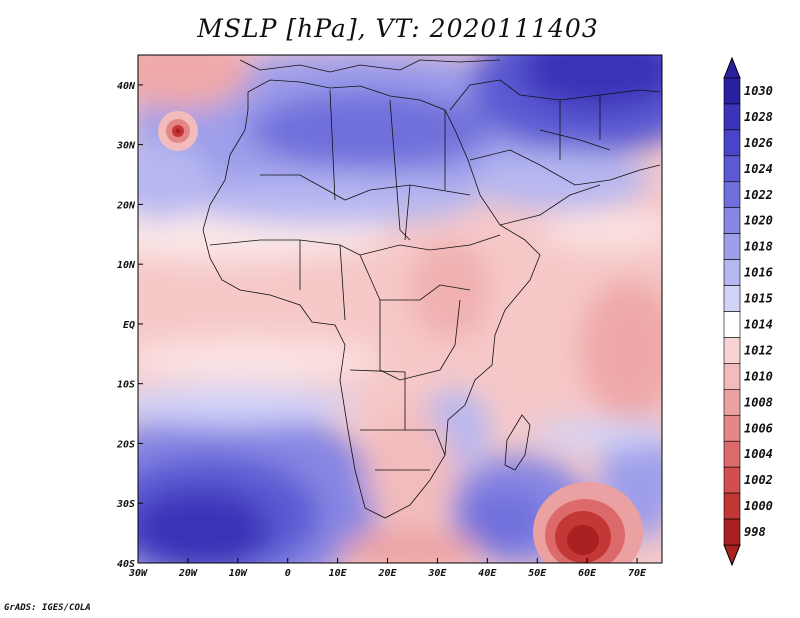  What do you see at coordinates (758, 506) in the screenshot?
I see `colorbar-label: 1000` at bounding box center [758, 506].